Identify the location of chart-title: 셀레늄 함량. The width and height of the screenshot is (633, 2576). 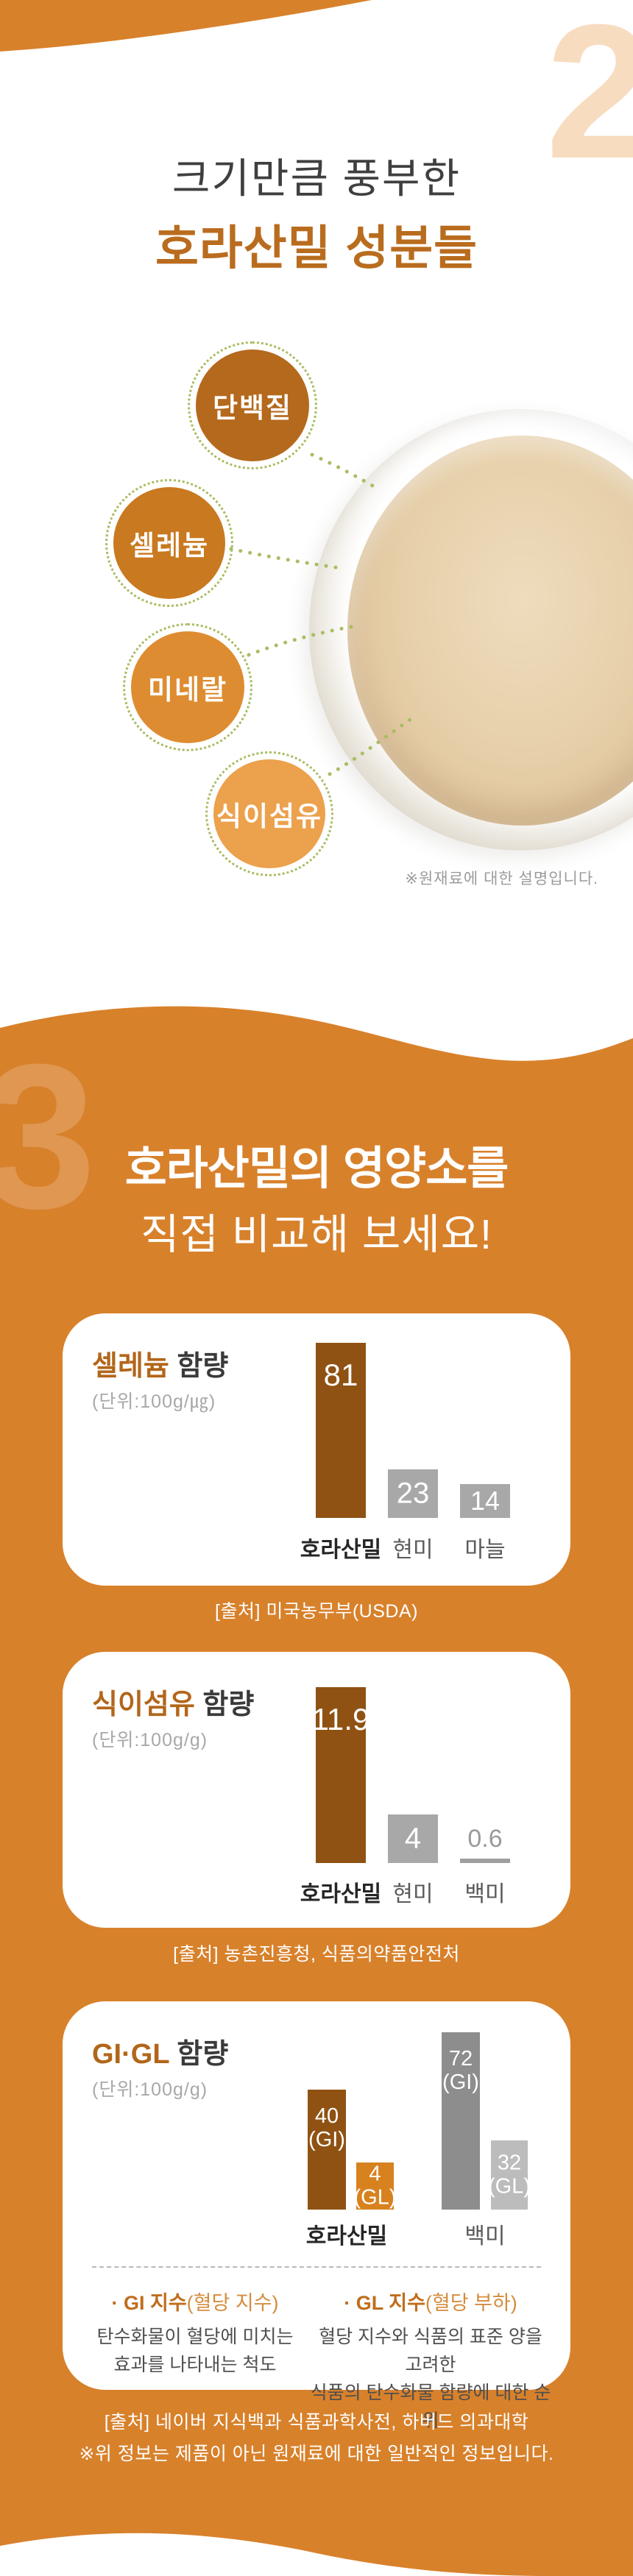
(160, 1366).